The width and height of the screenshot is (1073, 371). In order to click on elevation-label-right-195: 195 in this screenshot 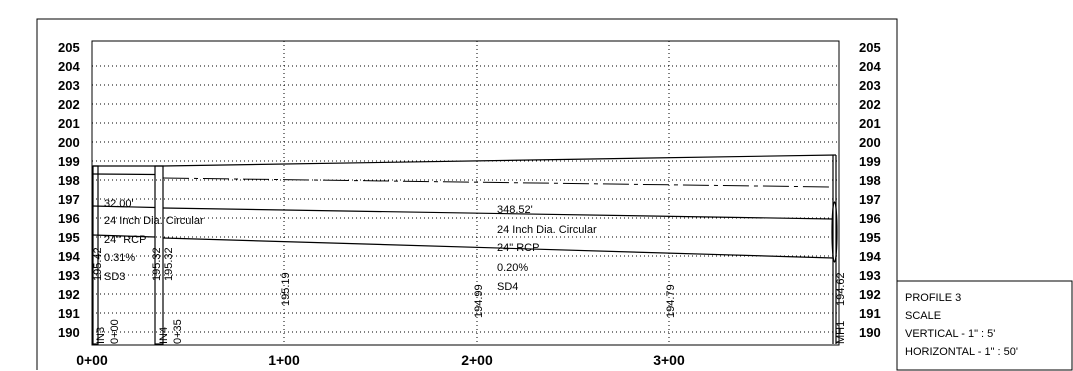, I will do `click(870, 237)`.